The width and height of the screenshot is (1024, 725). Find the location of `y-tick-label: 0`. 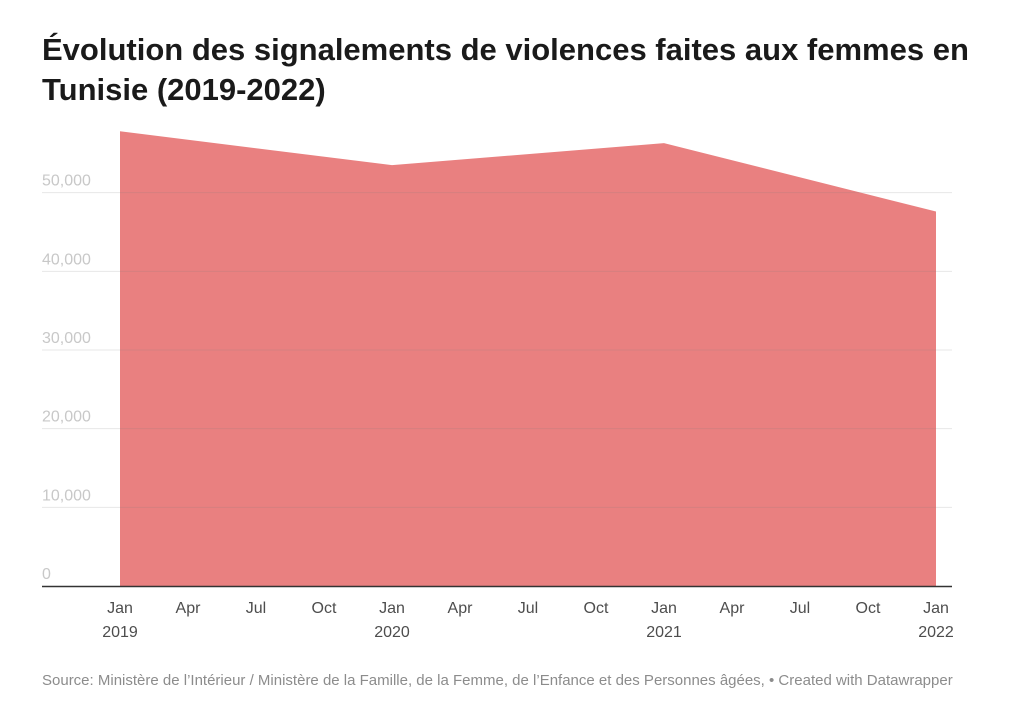

y-tick-label: 0 is located at coordinates (46, 574).